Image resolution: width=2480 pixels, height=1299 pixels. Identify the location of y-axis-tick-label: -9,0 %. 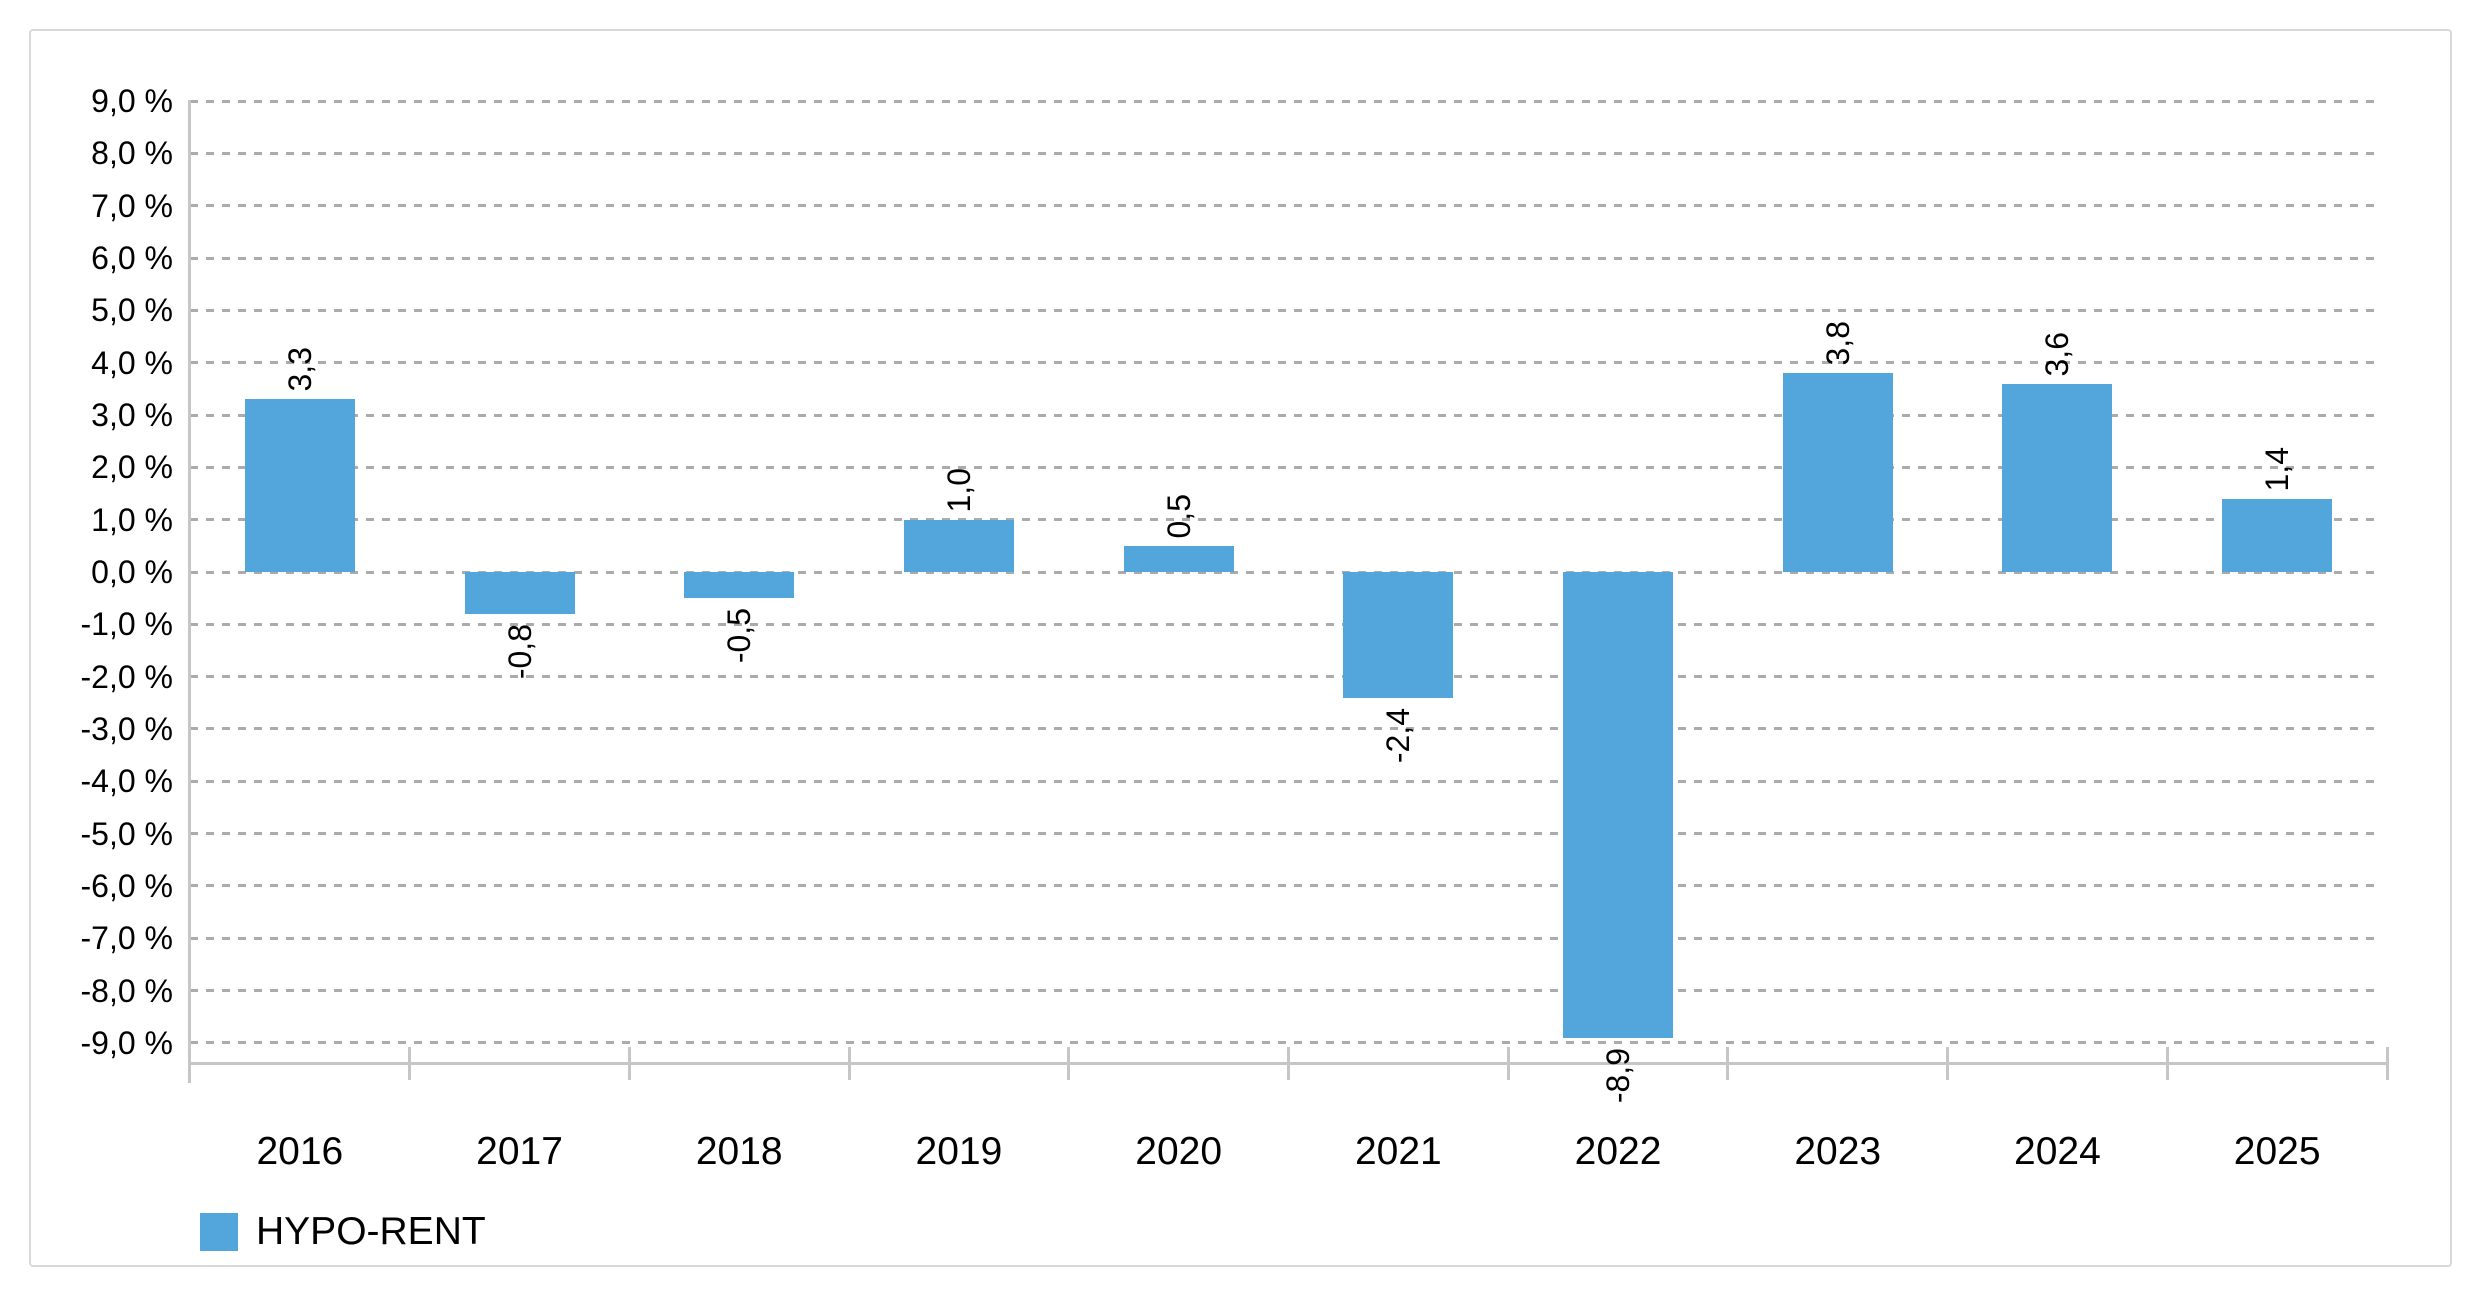
(126, 1042).